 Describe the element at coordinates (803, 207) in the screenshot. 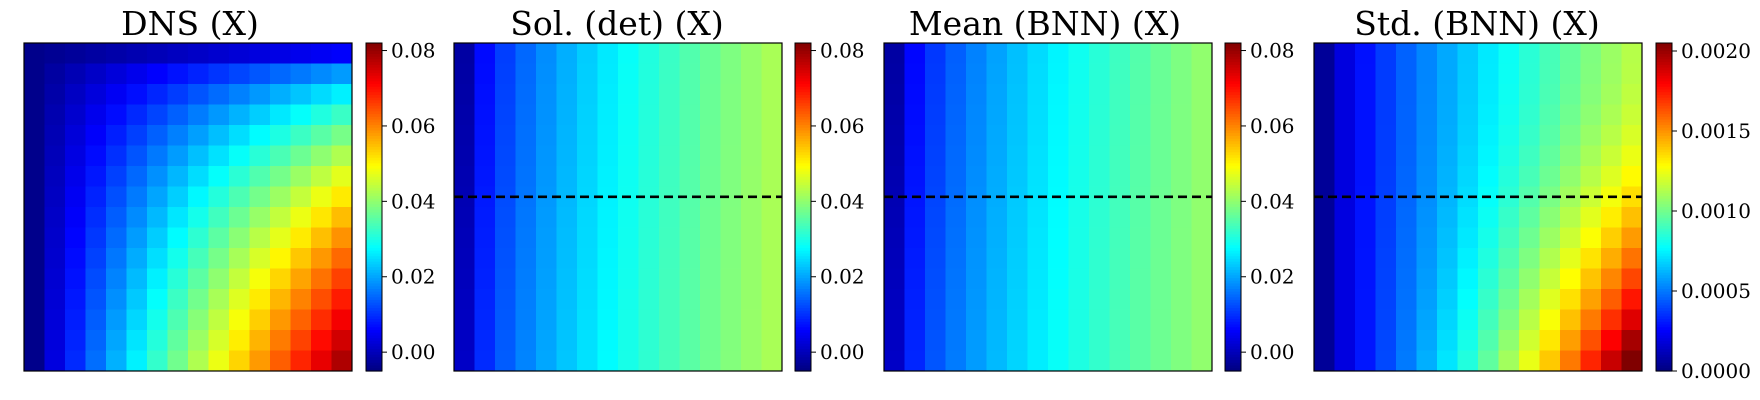

I see `colorbar-frame` at that location.